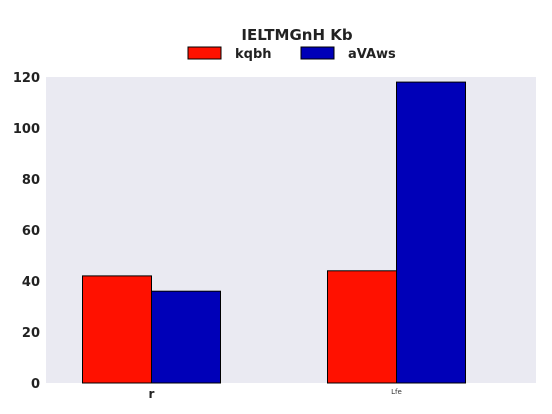 The image size is (552, 414). I want to click on x-axis-ticks: r Lfe, so click(275, 394).